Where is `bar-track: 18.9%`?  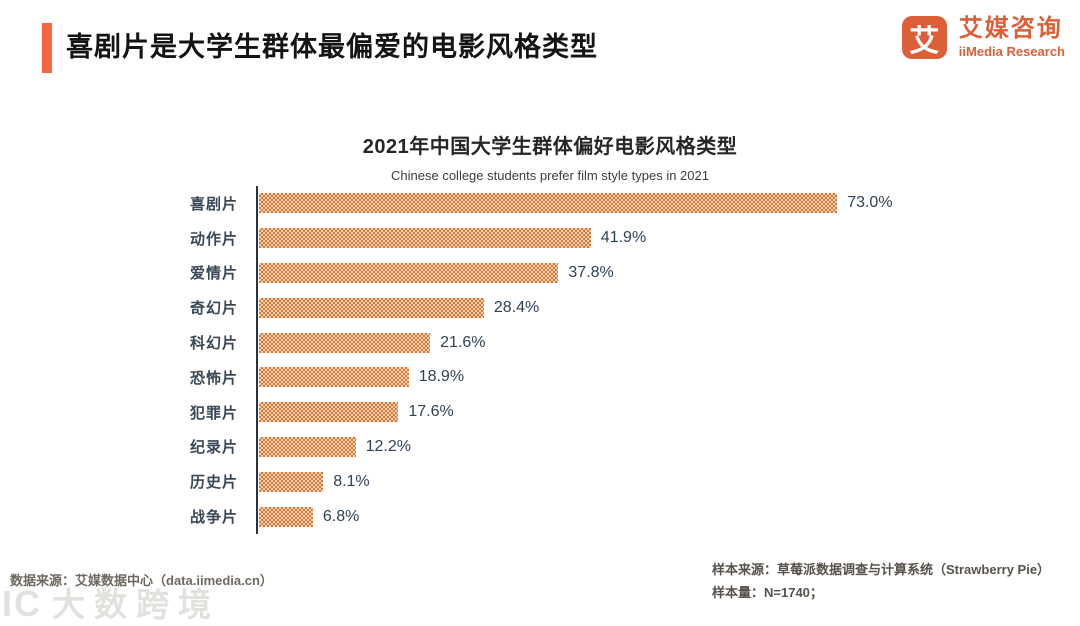 bar-track: 18.9% is located at coordinates (663, 377).